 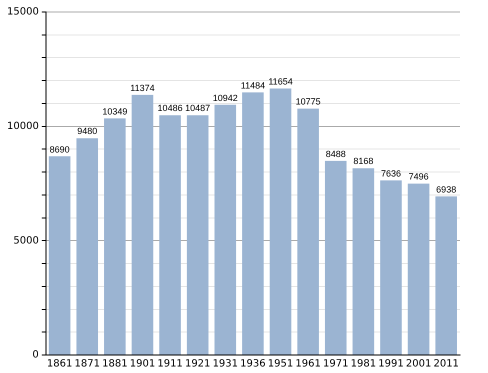 What do you see at coordinates (225, 364) in the screenshot?
I see `x-tick-label: 1931` at bounding box center [225, 364].